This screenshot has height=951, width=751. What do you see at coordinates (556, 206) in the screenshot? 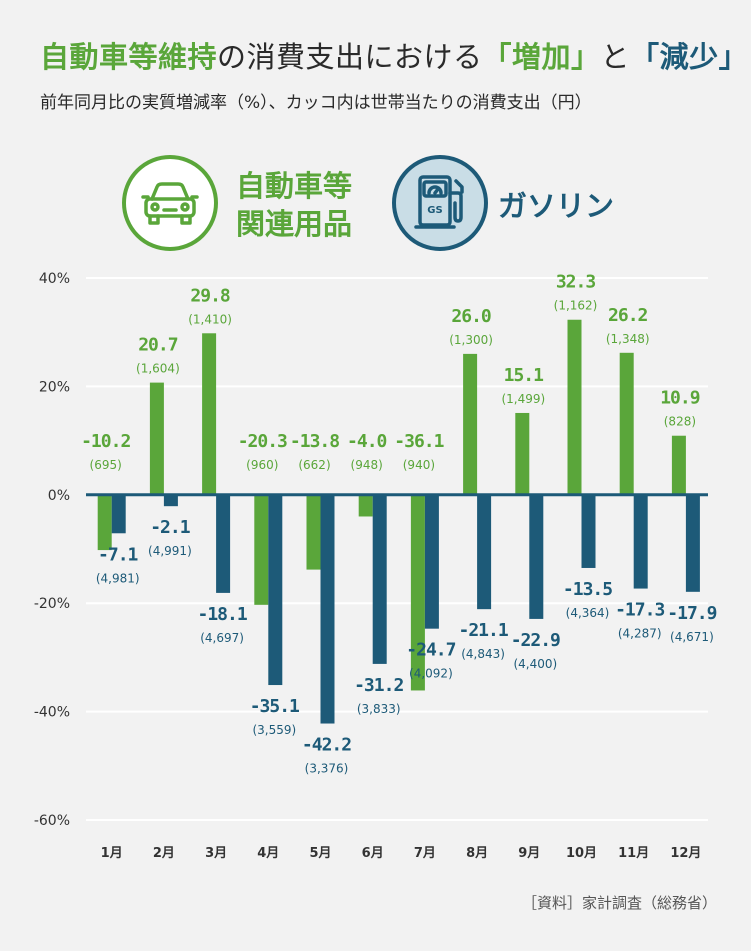
I see `legend-label-gas: ガソリン` at bounding box center [556, 206].